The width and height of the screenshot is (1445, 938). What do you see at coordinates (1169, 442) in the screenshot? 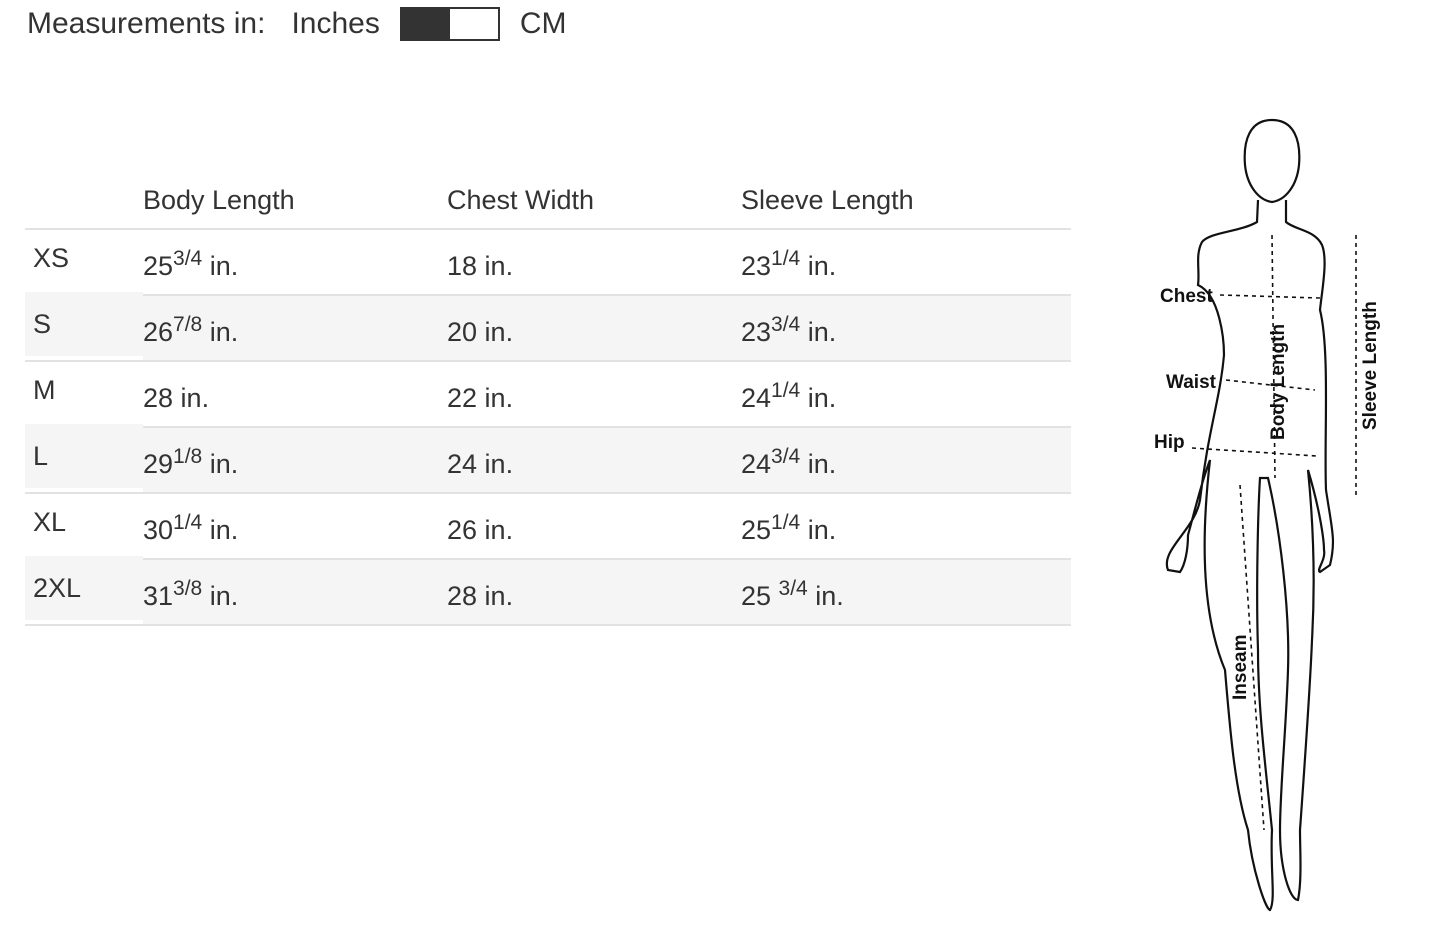
I see `label-hip: Hip` at bounding box center [1169, 442].